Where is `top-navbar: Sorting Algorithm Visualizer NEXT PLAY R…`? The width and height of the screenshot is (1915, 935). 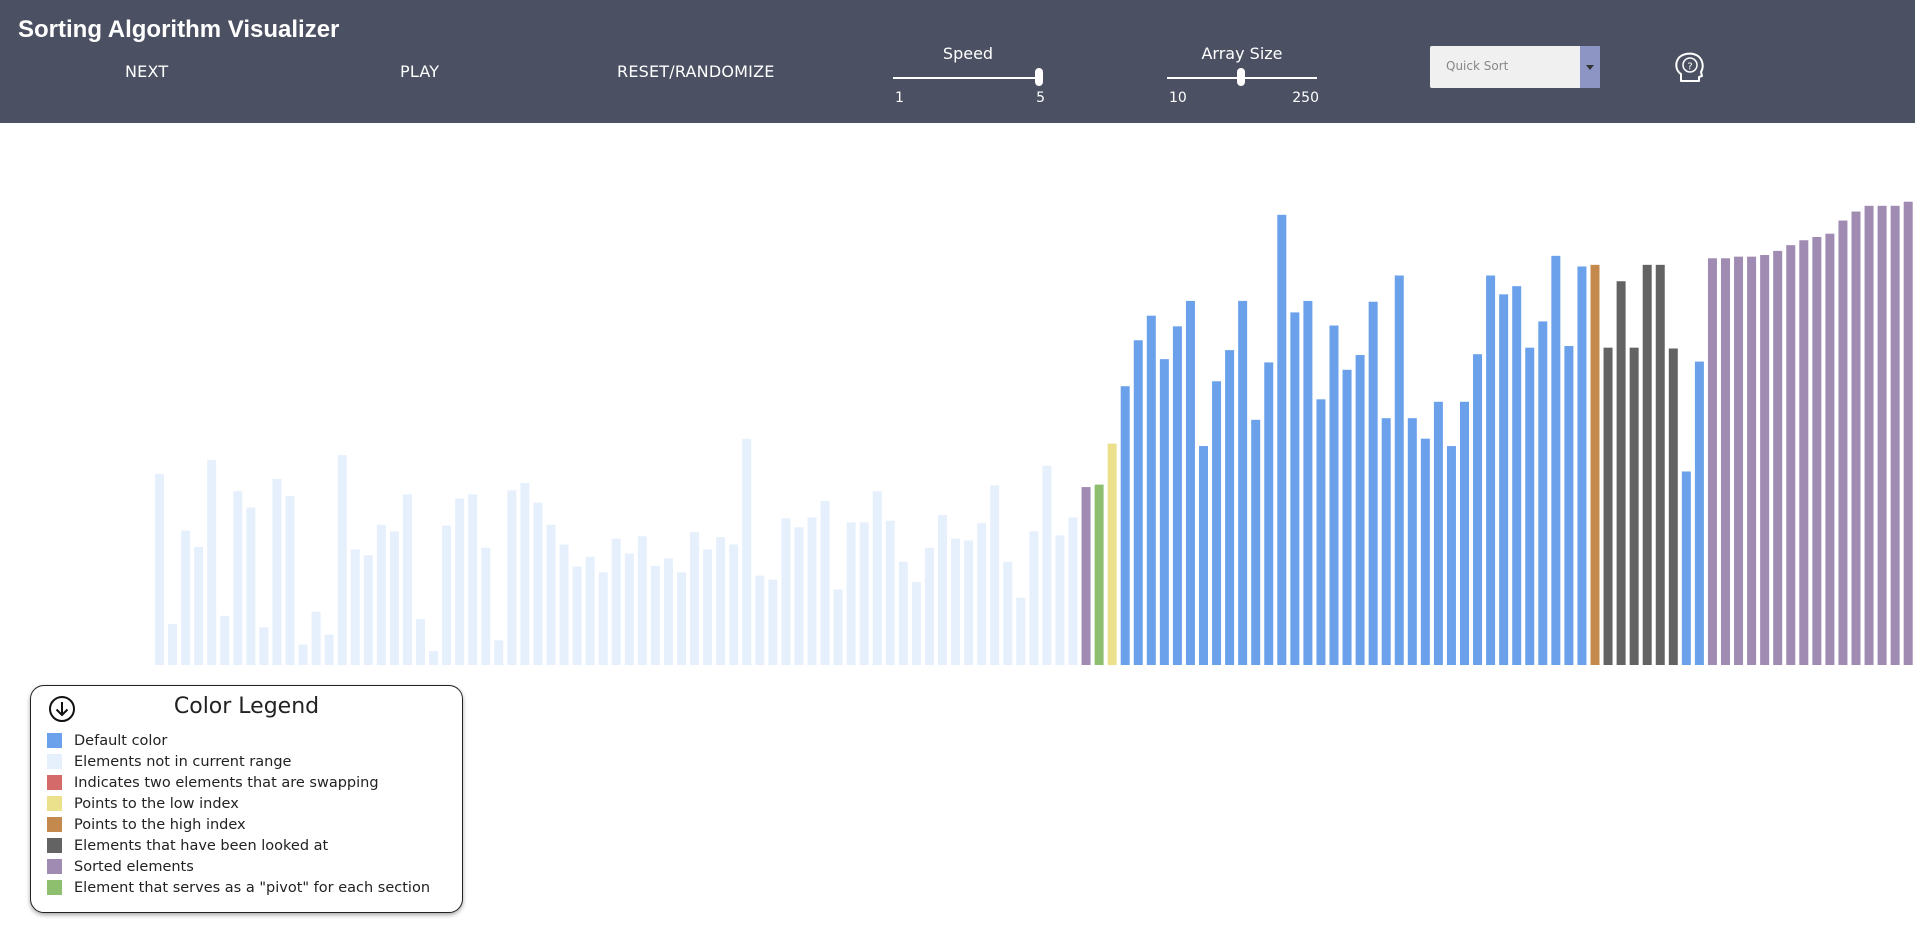 top-navbar: Sorting Algorithm Visualizer NEXT PLAY R… is located at coordinates (957, 61).